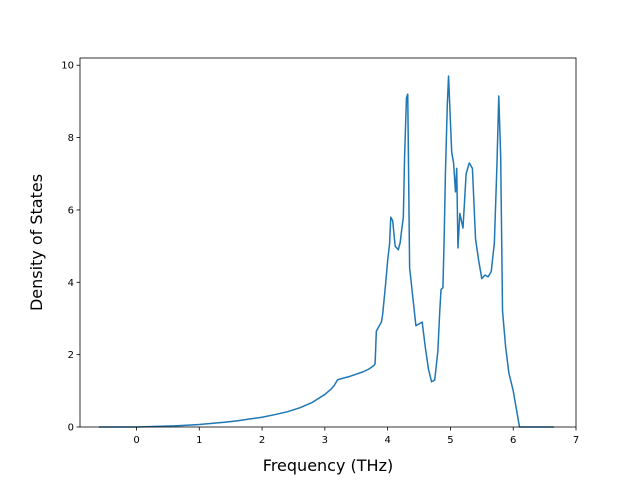 This screenshot has width=640, height=480. Describe the element at coordinates (387, 440) in the screenshot. I see `x-tick-label: 4` at that location.